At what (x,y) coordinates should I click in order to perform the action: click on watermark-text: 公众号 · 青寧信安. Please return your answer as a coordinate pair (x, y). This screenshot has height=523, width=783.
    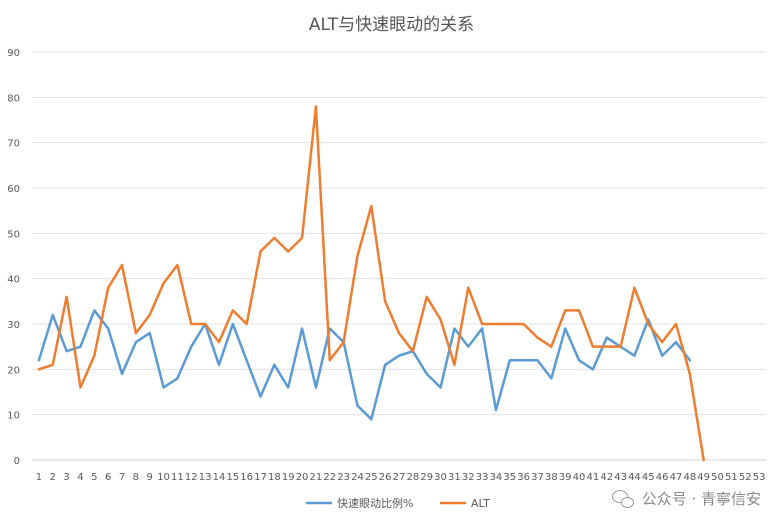
    Looking at the image, I should click on (701, 499).